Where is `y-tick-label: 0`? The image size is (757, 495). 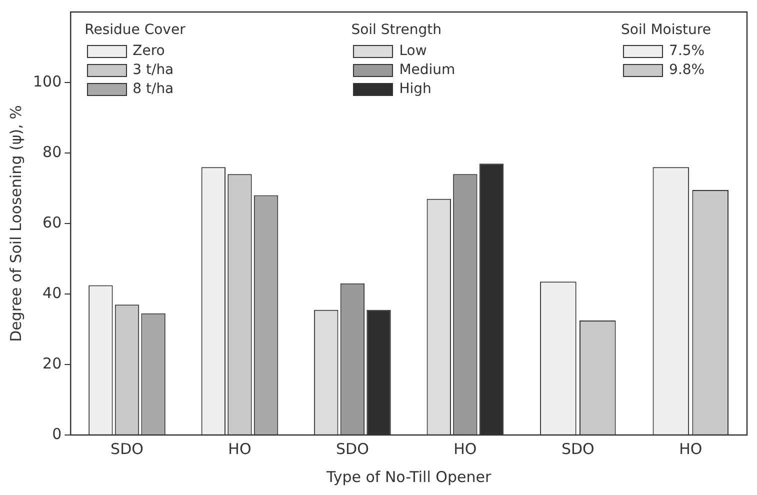 y-tick-label: 0 is located at coordinates (57, 433).